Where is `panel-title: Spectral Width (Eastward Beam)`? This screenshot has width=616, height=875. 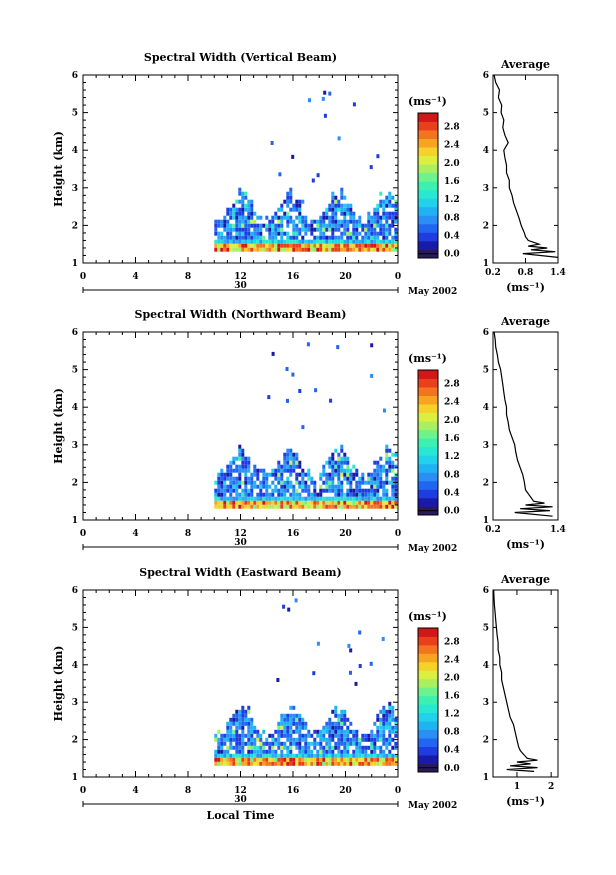 panel-title: Spectral Width (Eastward Beam) is located at coordinates (240, 572).